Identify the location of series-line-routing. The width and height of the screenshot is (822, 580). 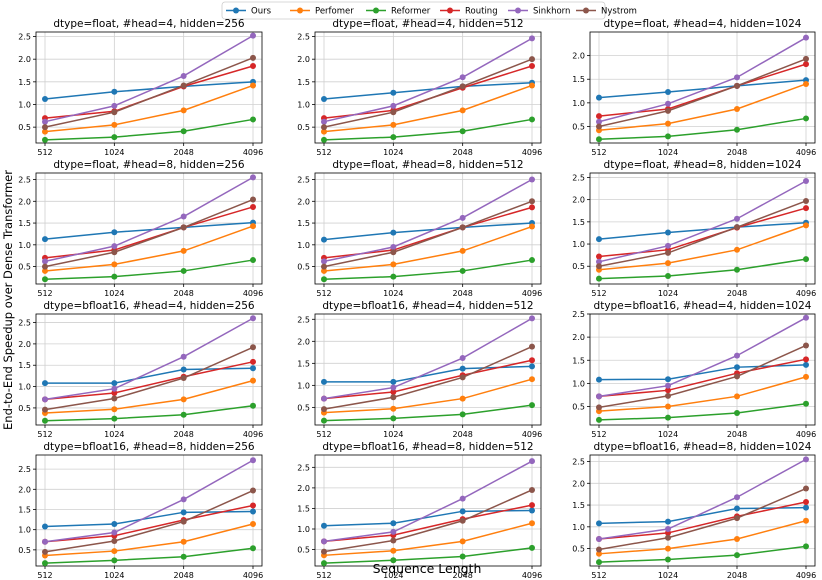
(428, 379).